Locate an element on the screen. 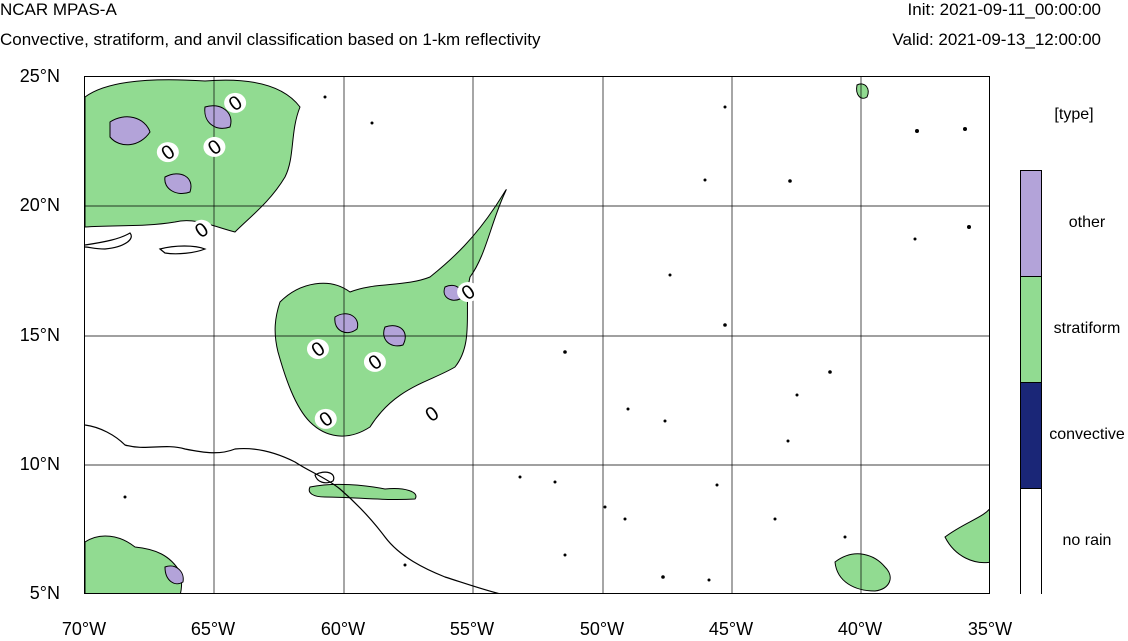  cluster-northwest is located at coordinates (193, 156).